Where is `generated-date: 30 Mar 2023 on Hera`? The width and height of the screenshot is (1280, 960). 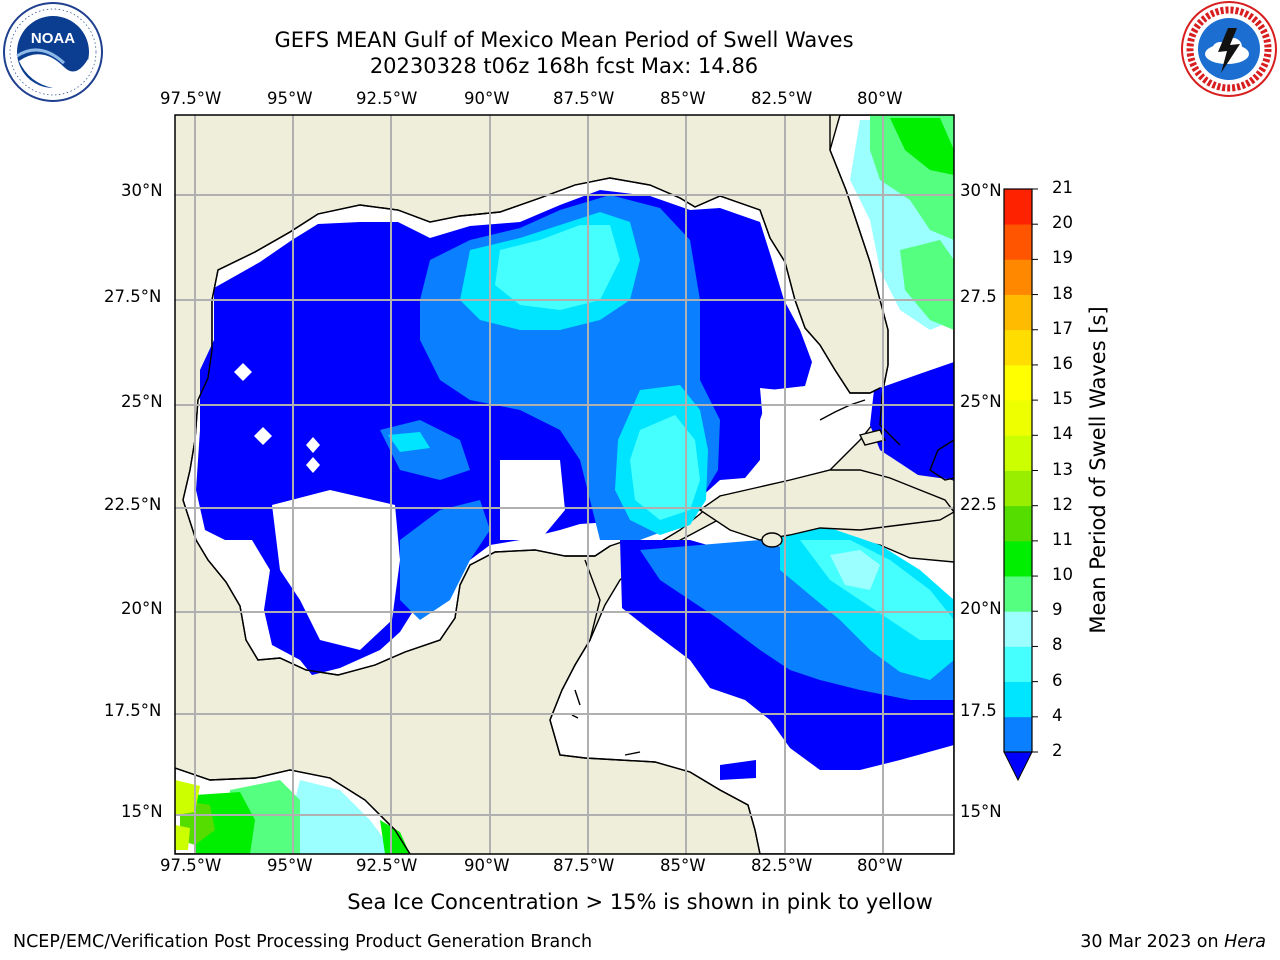 generated-date: 30 Mar 2023 on Hera is located at coordinates (1173, 942).